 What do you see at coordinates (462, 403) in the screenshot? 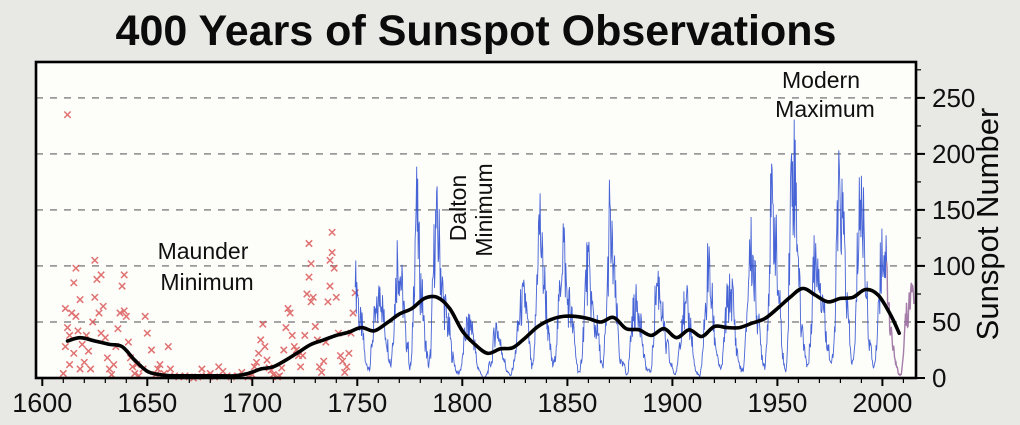
I see `x-tick-label: 1800` at bounding box center [462, 403].